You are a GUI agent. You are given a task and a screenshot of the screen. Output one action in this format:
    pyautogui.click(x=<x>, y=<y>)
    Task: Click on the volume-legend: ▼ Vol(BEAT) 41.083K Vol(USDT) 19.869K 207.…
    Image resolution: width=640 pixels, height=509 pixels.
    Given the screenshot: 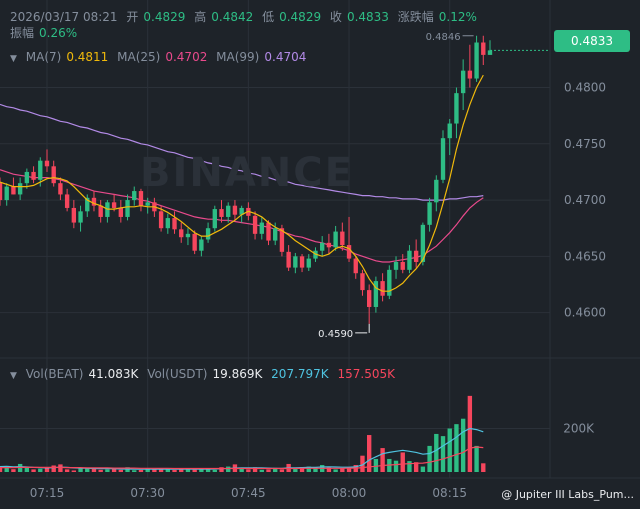 What is the action you would take?
    pyautogui.click(x=205, y=374)
    